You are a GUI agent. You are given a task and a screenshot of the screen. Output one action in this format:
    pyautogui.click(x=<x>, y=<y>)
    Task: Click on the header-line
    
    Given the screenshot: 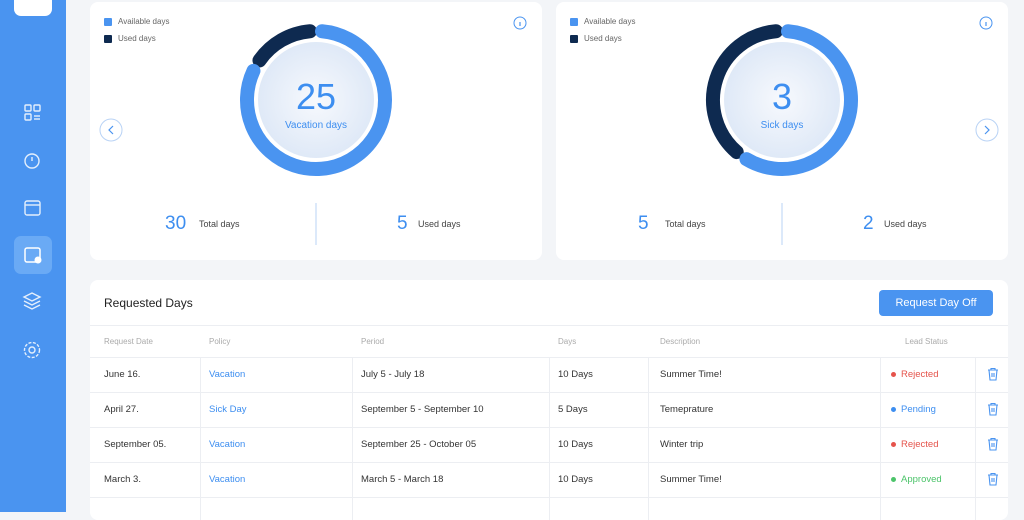 What is the action you would take?
    pyautogui.click(x=549, y=325)
    